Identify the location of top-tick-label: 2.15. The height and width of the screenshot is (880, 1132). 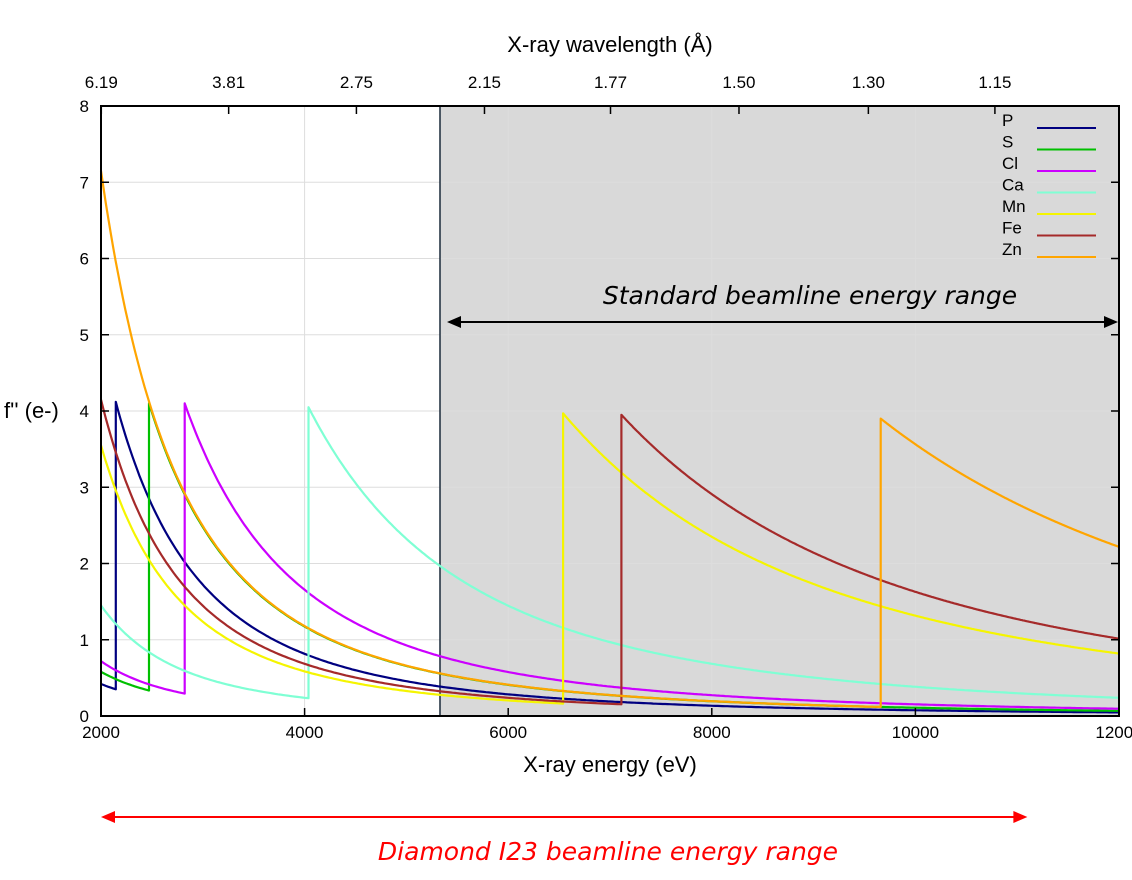
(484, 82).